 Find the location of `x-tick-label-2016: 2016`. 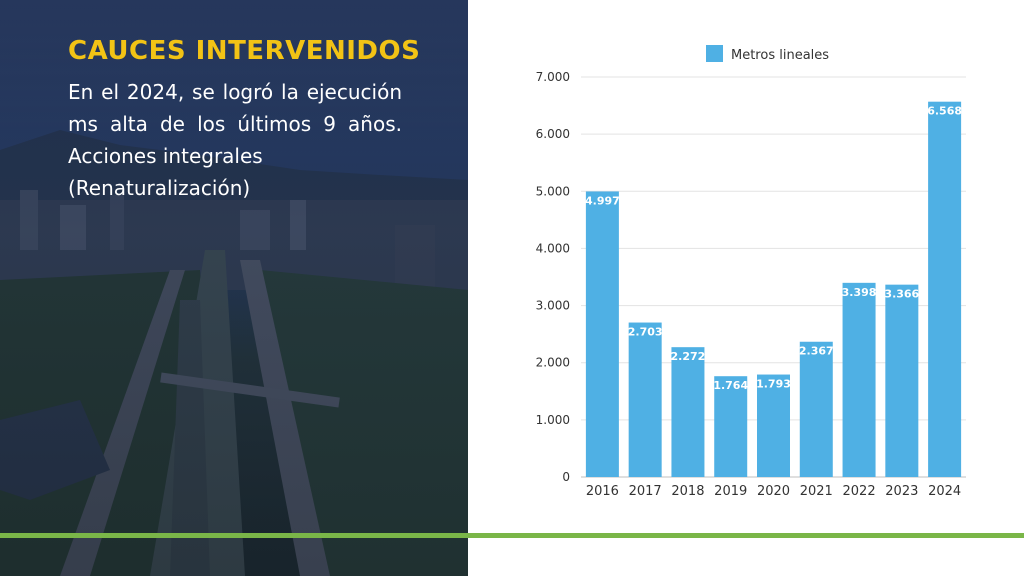

x-tick-label-2016: 2016 is located at coordinates (602, 491).